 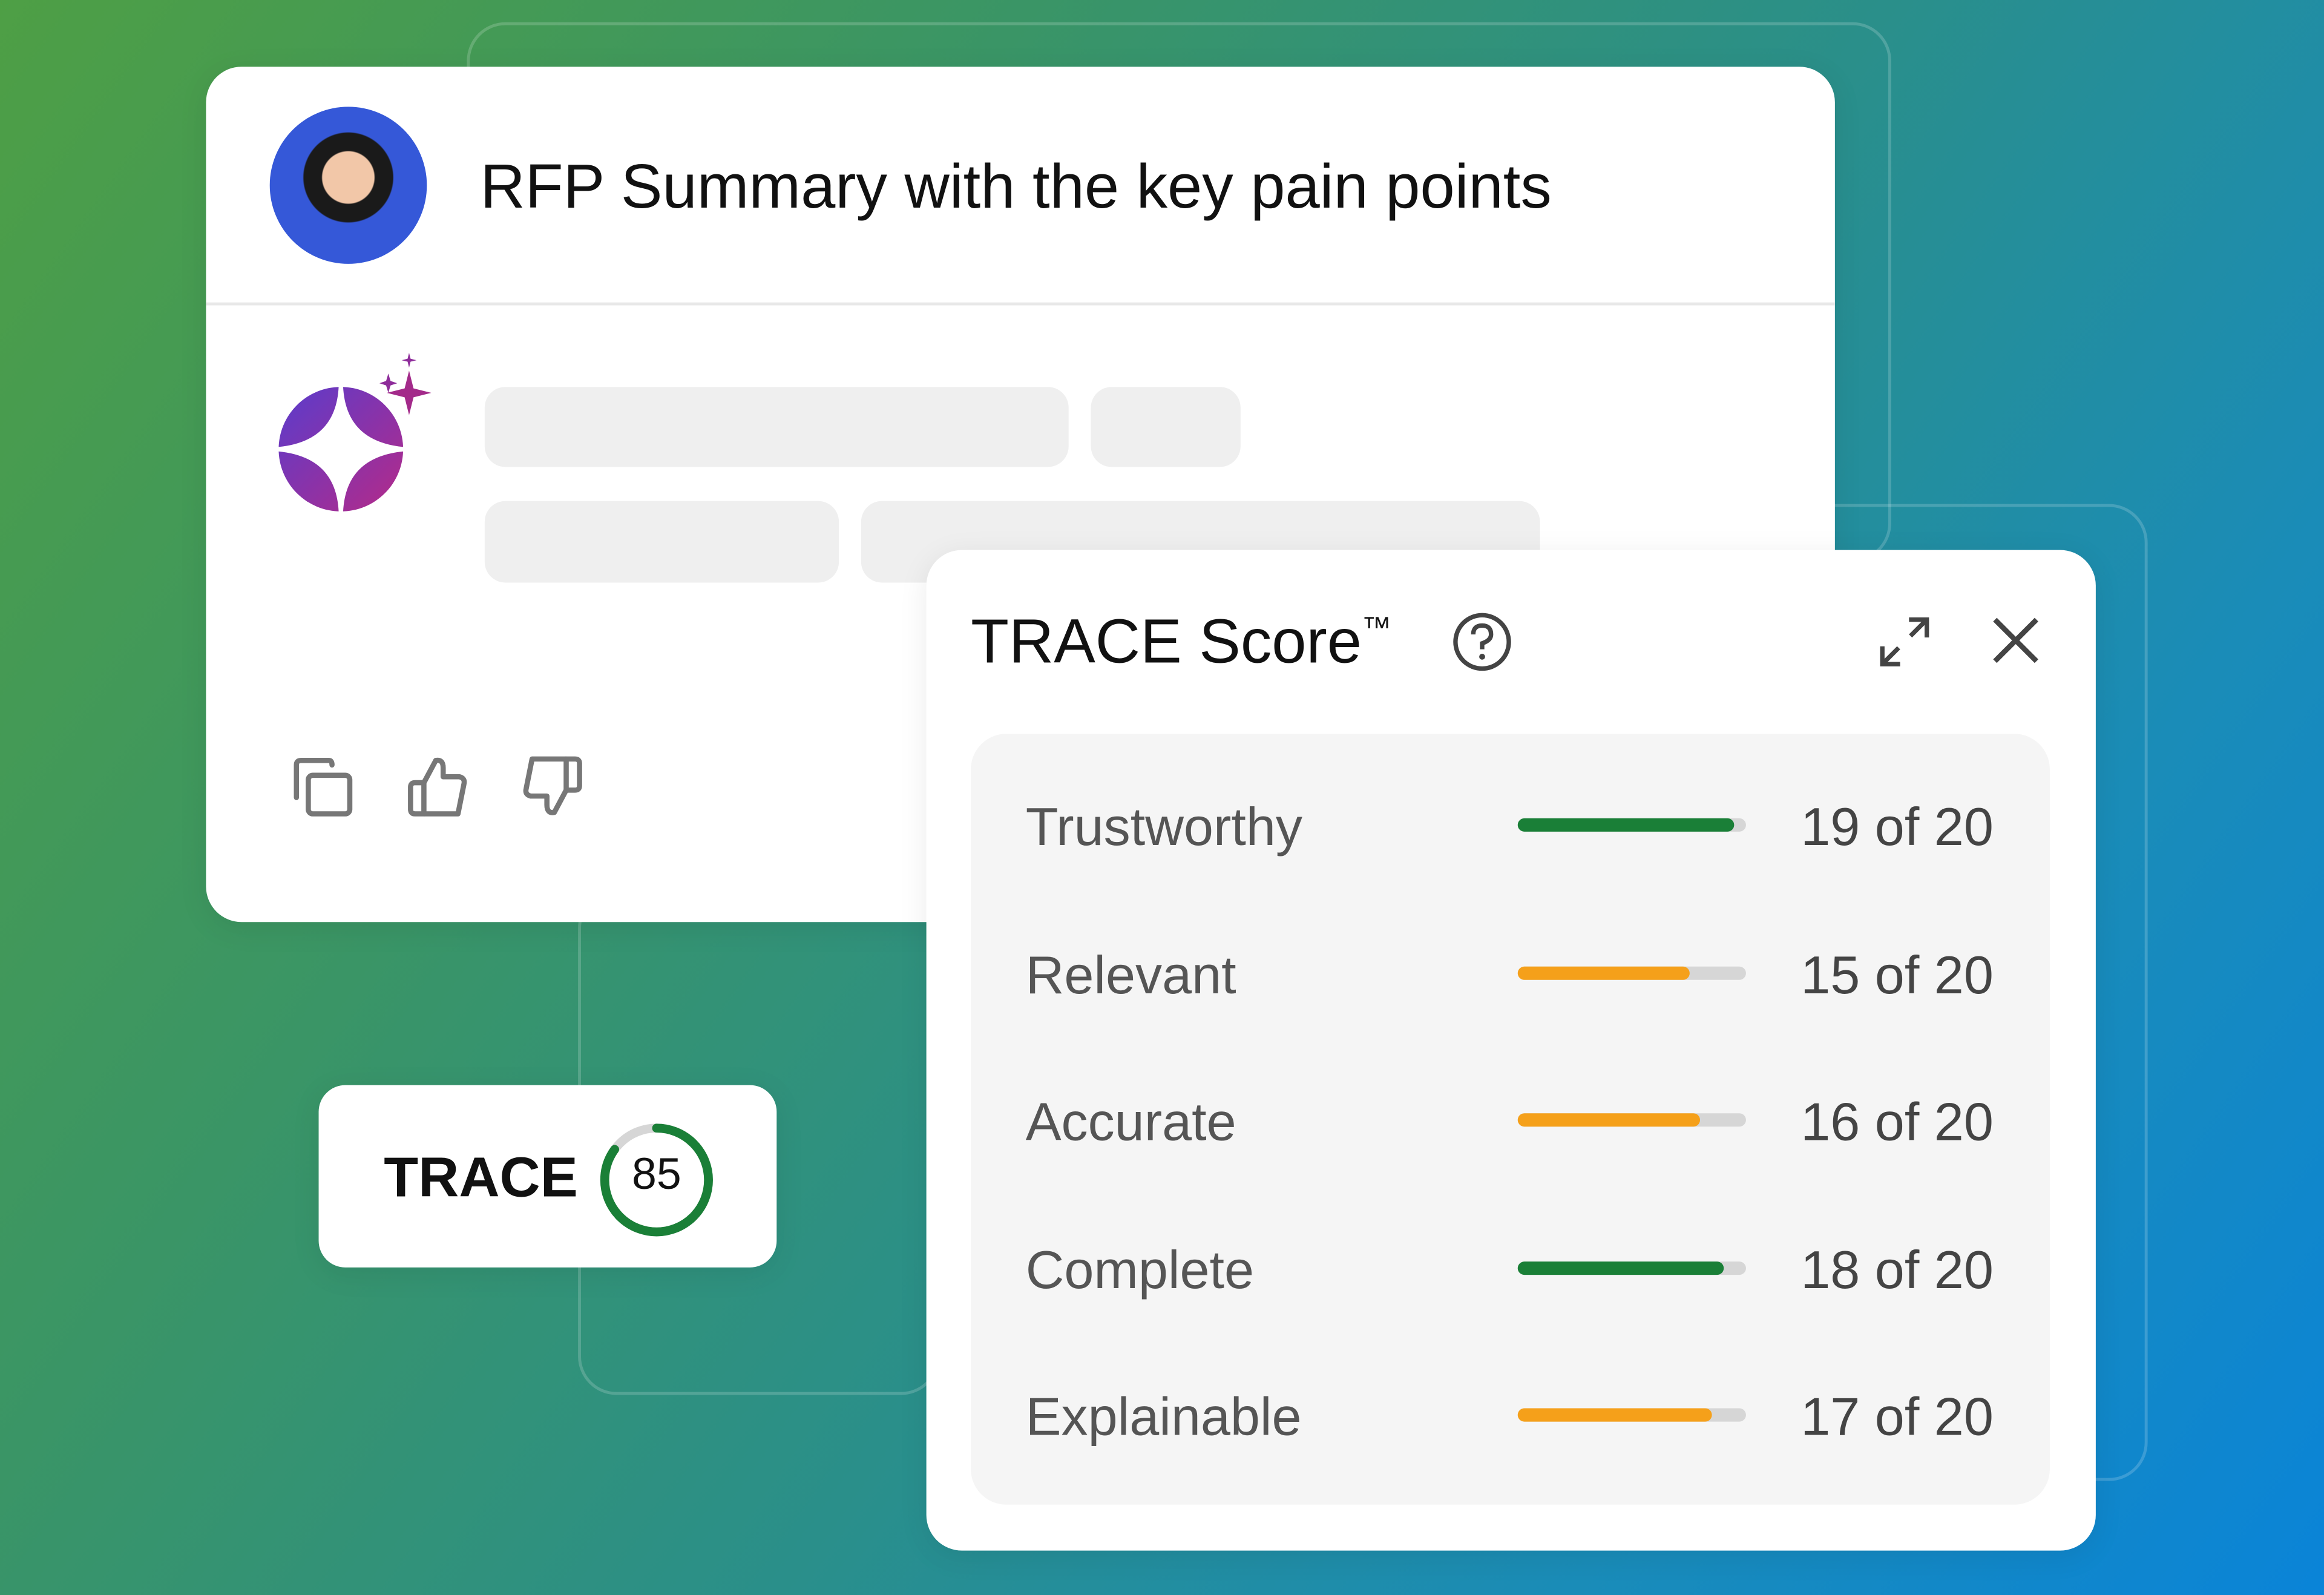 What do you see at coordinates (481, 1178) in the screenshot?
I see `trace-badge-label: TRACE` at bounding box center [481, 1178].